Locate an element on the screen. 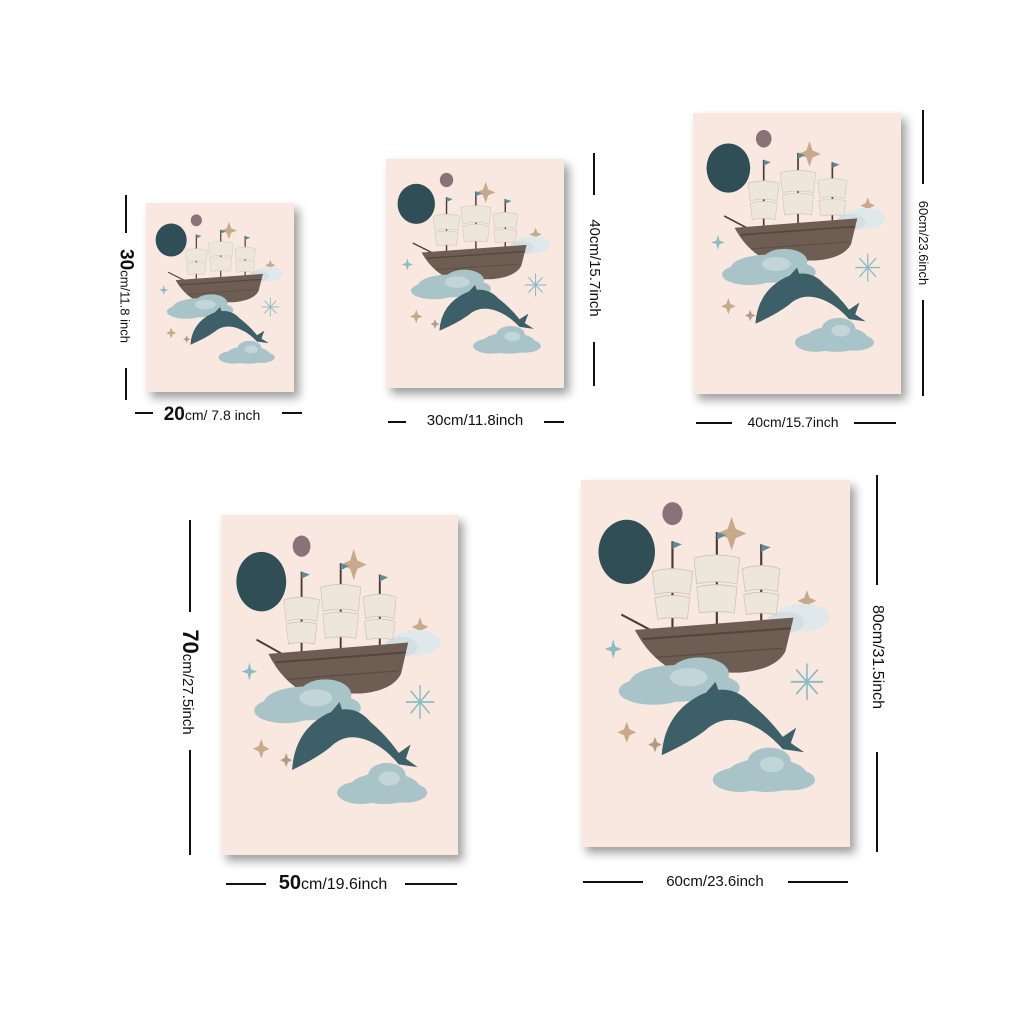 This screenshot has height=1024, width=1024. height-label: 30cm/11.8 inch is located at coordinates (126, 296).